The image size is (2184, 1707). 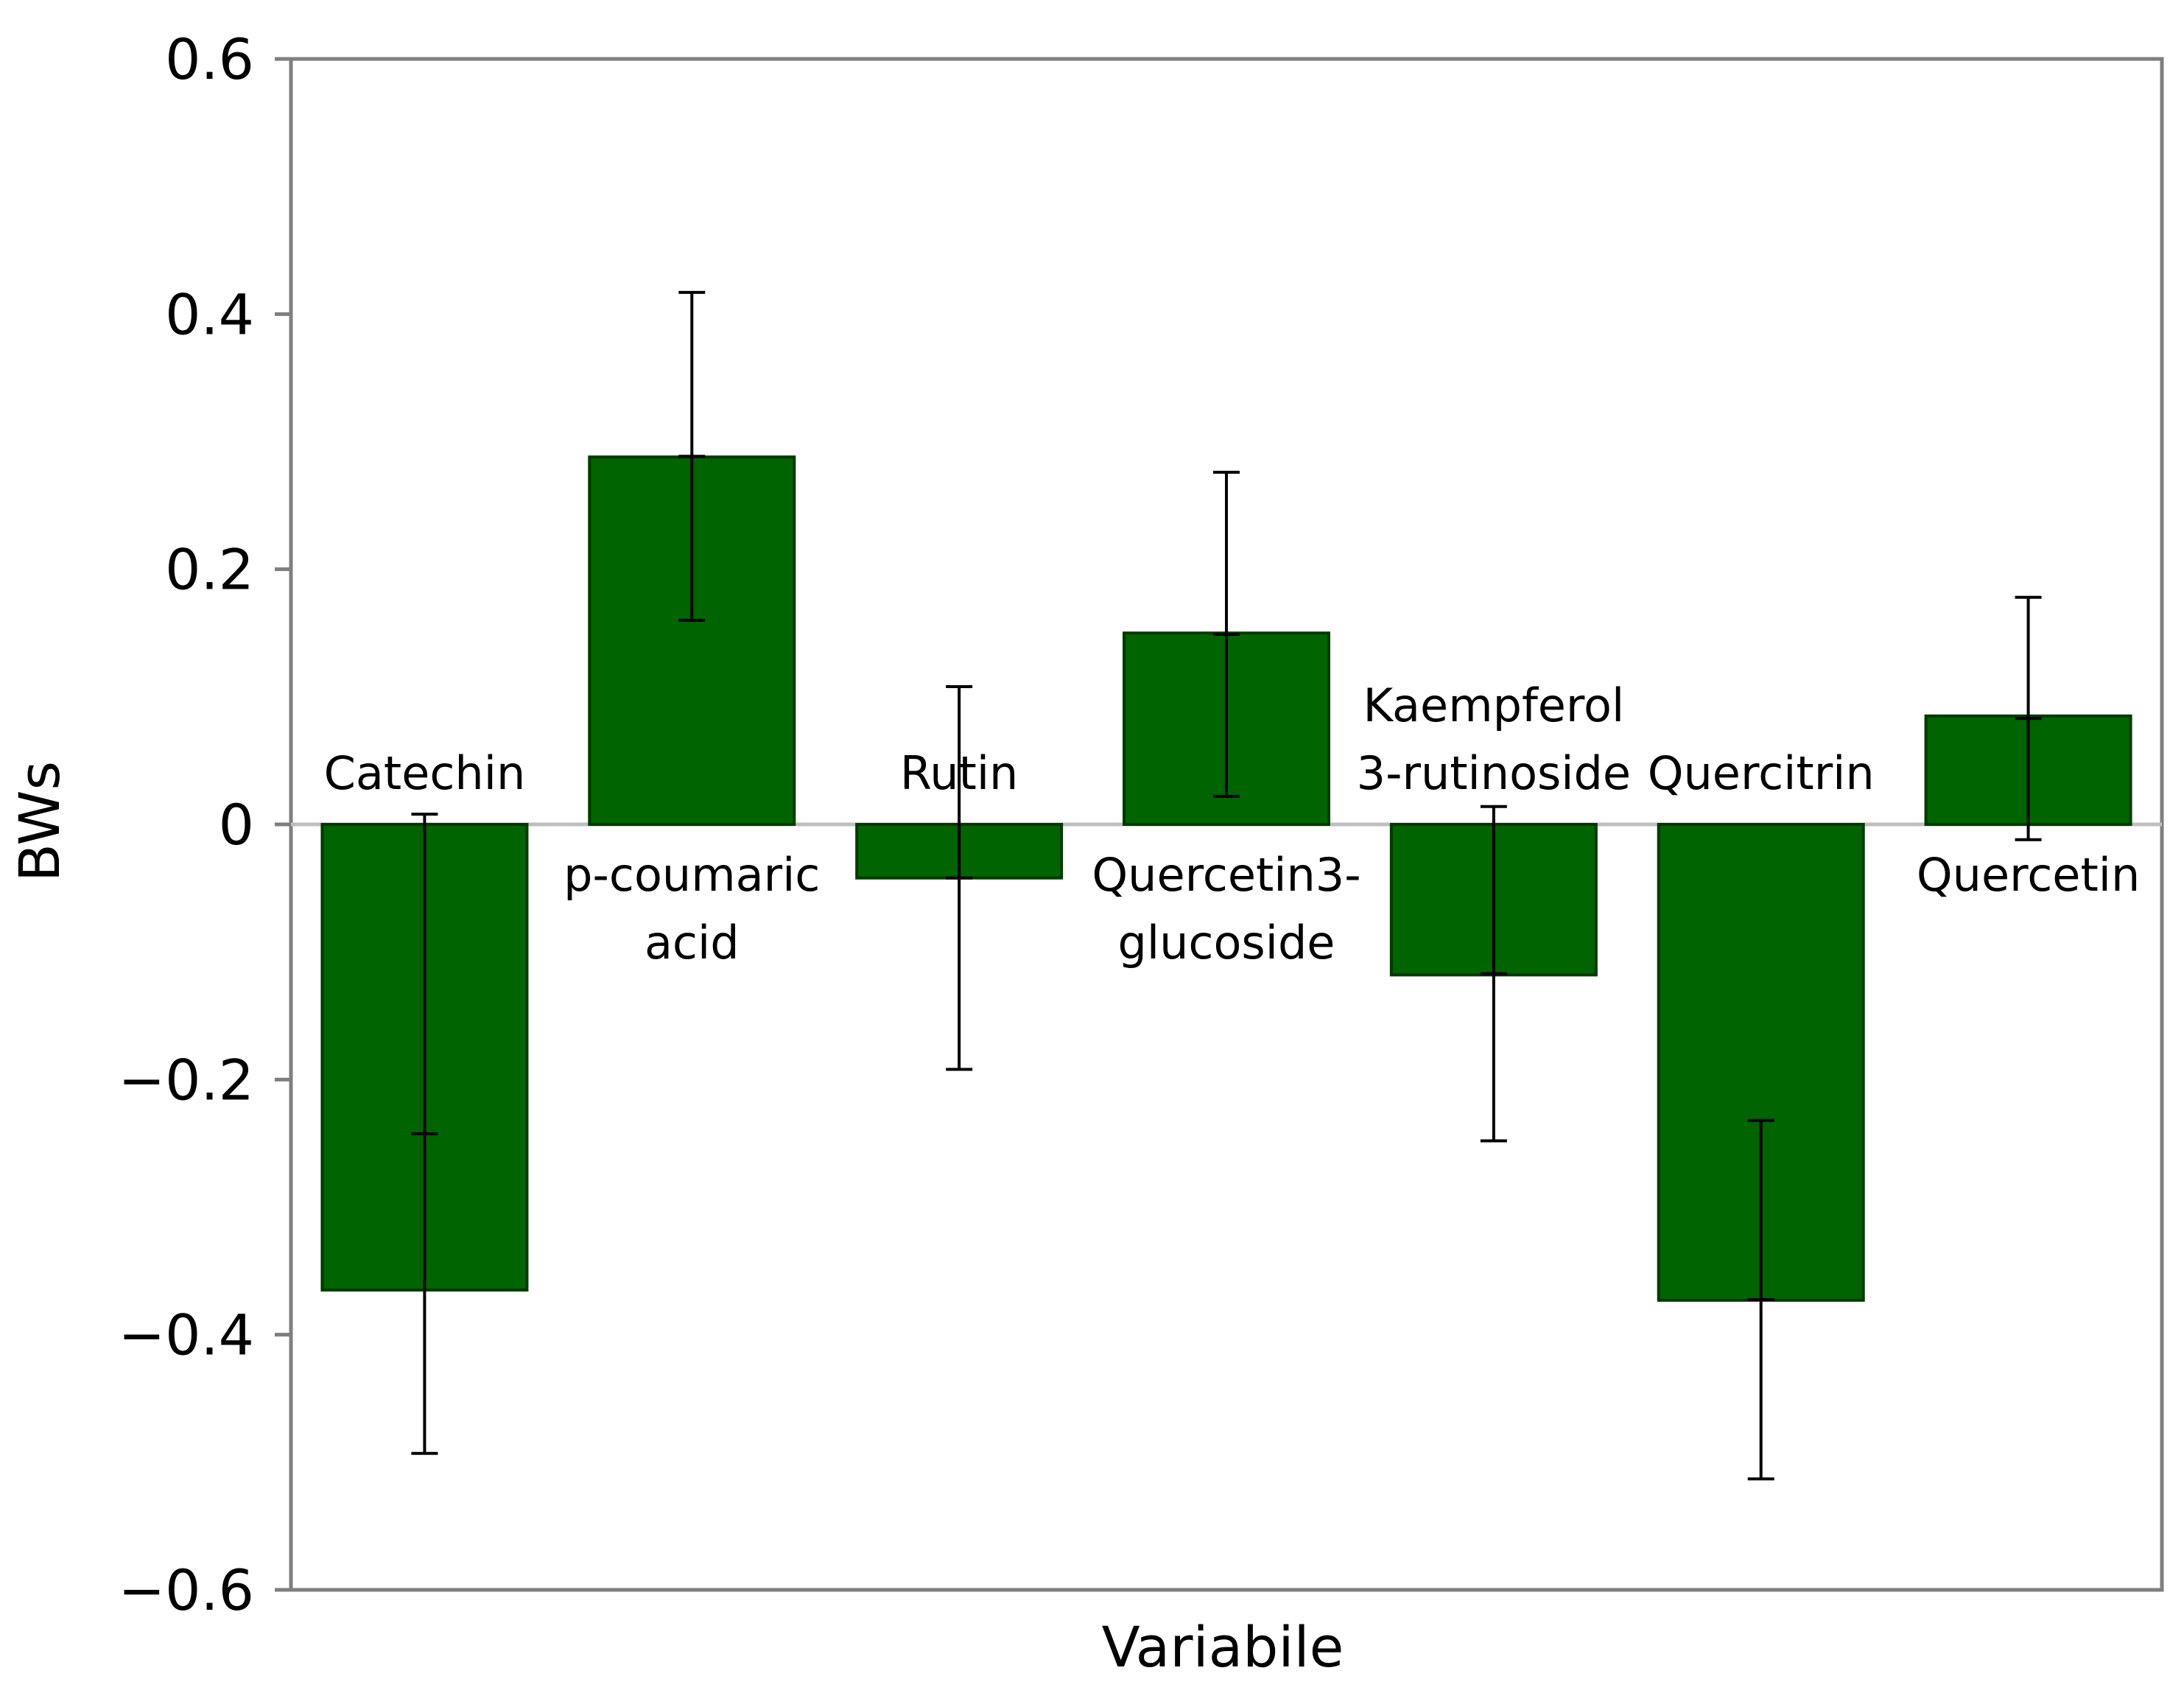 I want to click on y-tick-label: −0.4, so click(x=186, y=1336).